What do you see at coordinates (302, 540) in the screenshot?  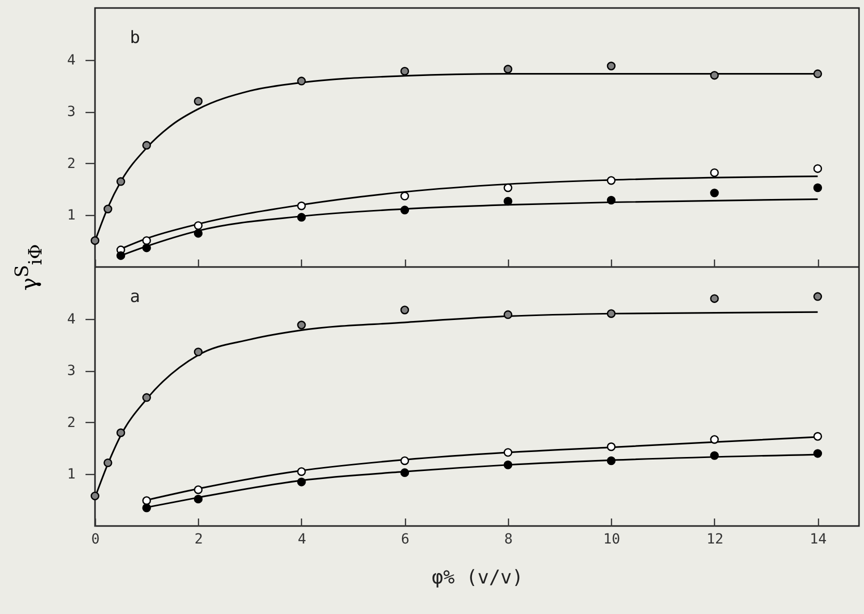 I see `x-tick-label: 4` at bounding box center [302, 540].